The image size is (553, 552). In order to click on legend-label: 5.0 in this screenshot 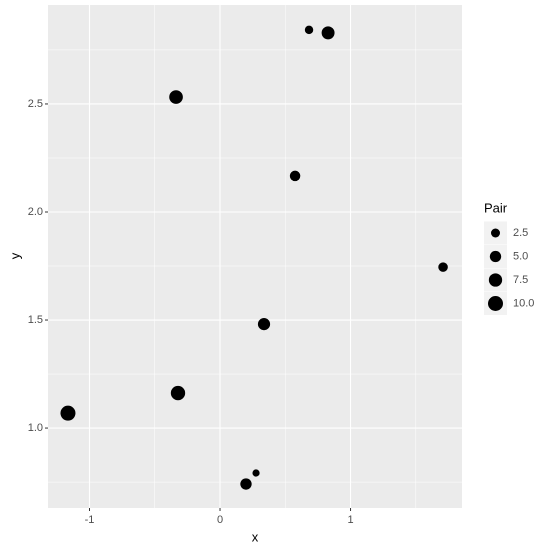, I will do `click(520, 256)`.